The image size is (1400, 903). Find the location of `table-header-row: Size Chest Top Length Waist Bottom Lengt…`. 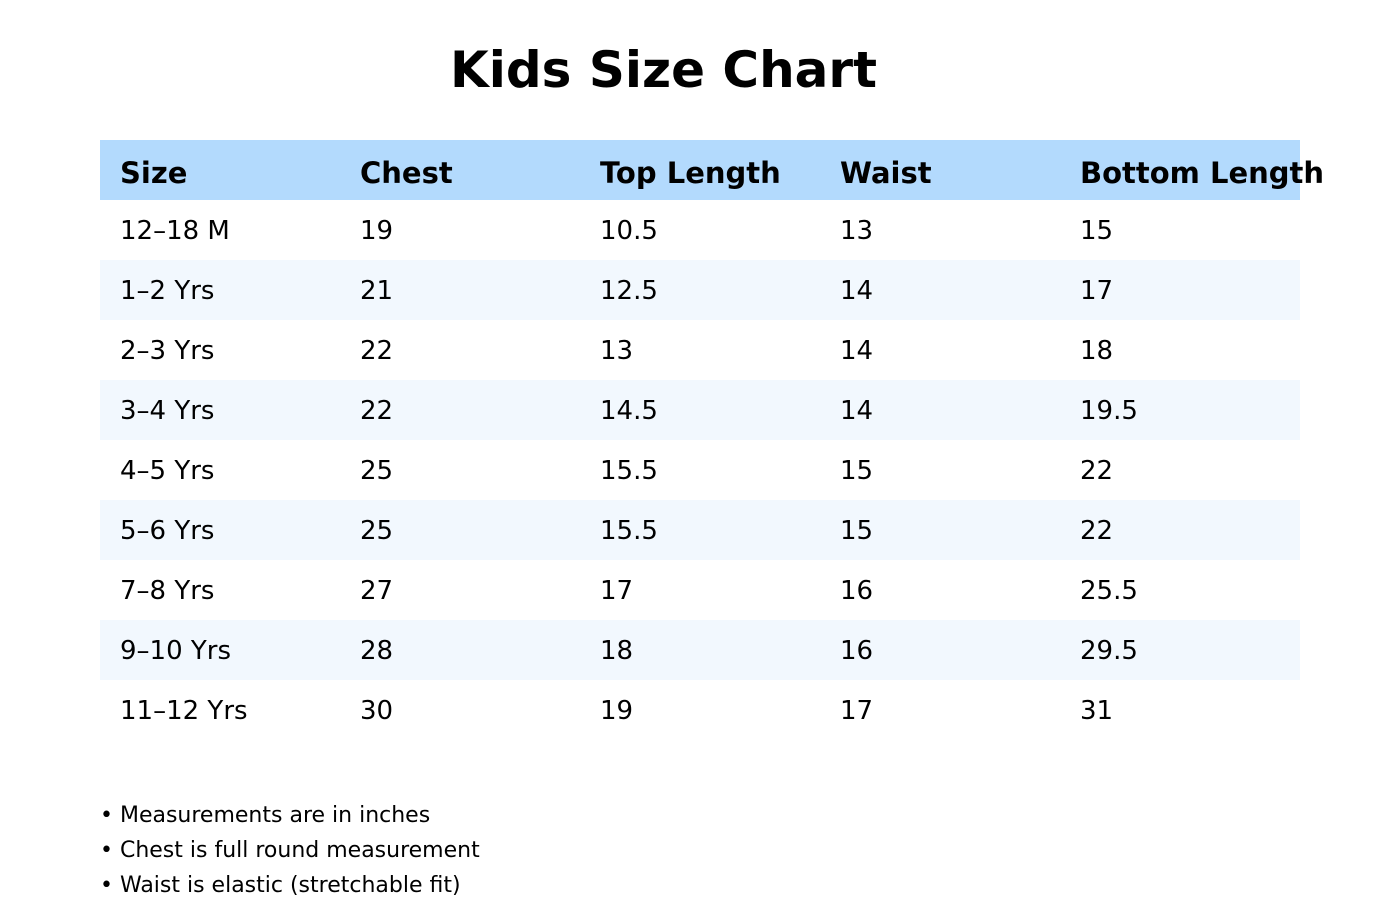

table-header-row: Size Chest Top Length Waist Bottom Lengt… is located at coordinates (712, 170).